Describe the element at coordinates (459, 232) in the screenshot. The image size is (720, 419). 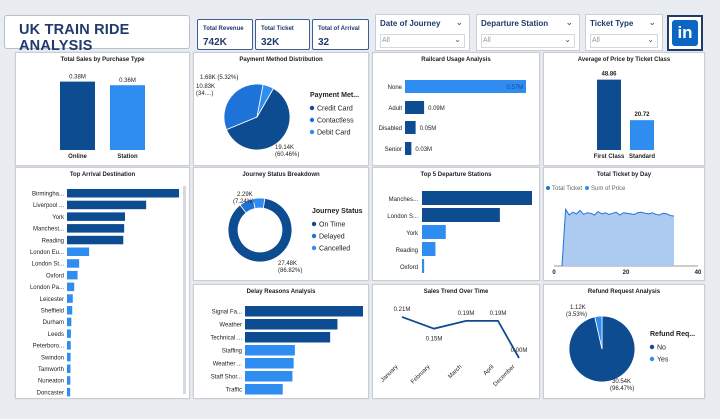
I see `chart-top-departure: Manches... London S... York Reading Oxford` at that location.